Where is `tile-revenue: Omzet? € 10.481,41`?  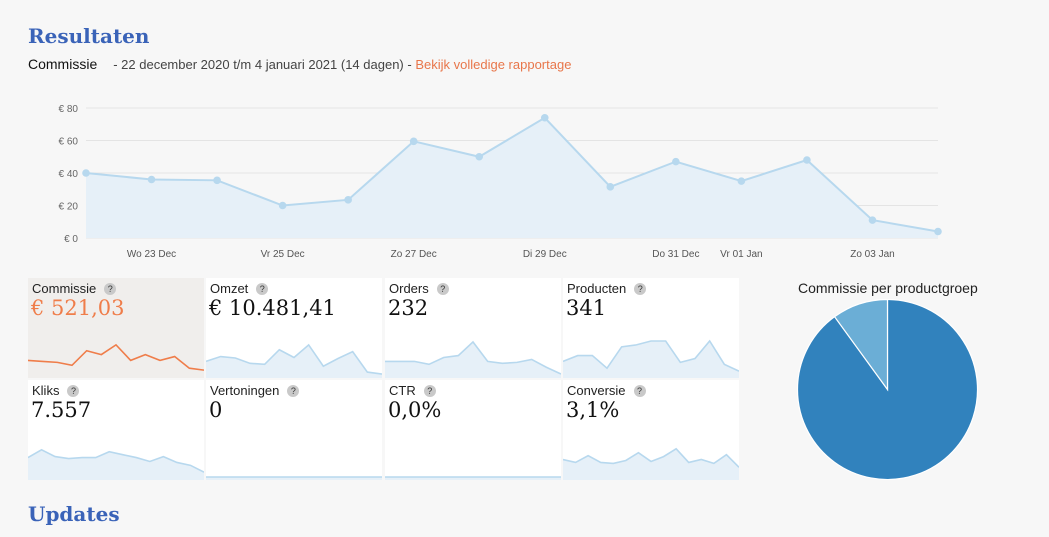
tile-revenue: Omzet? € 10.481,41 is located at coordinates (294, 328).